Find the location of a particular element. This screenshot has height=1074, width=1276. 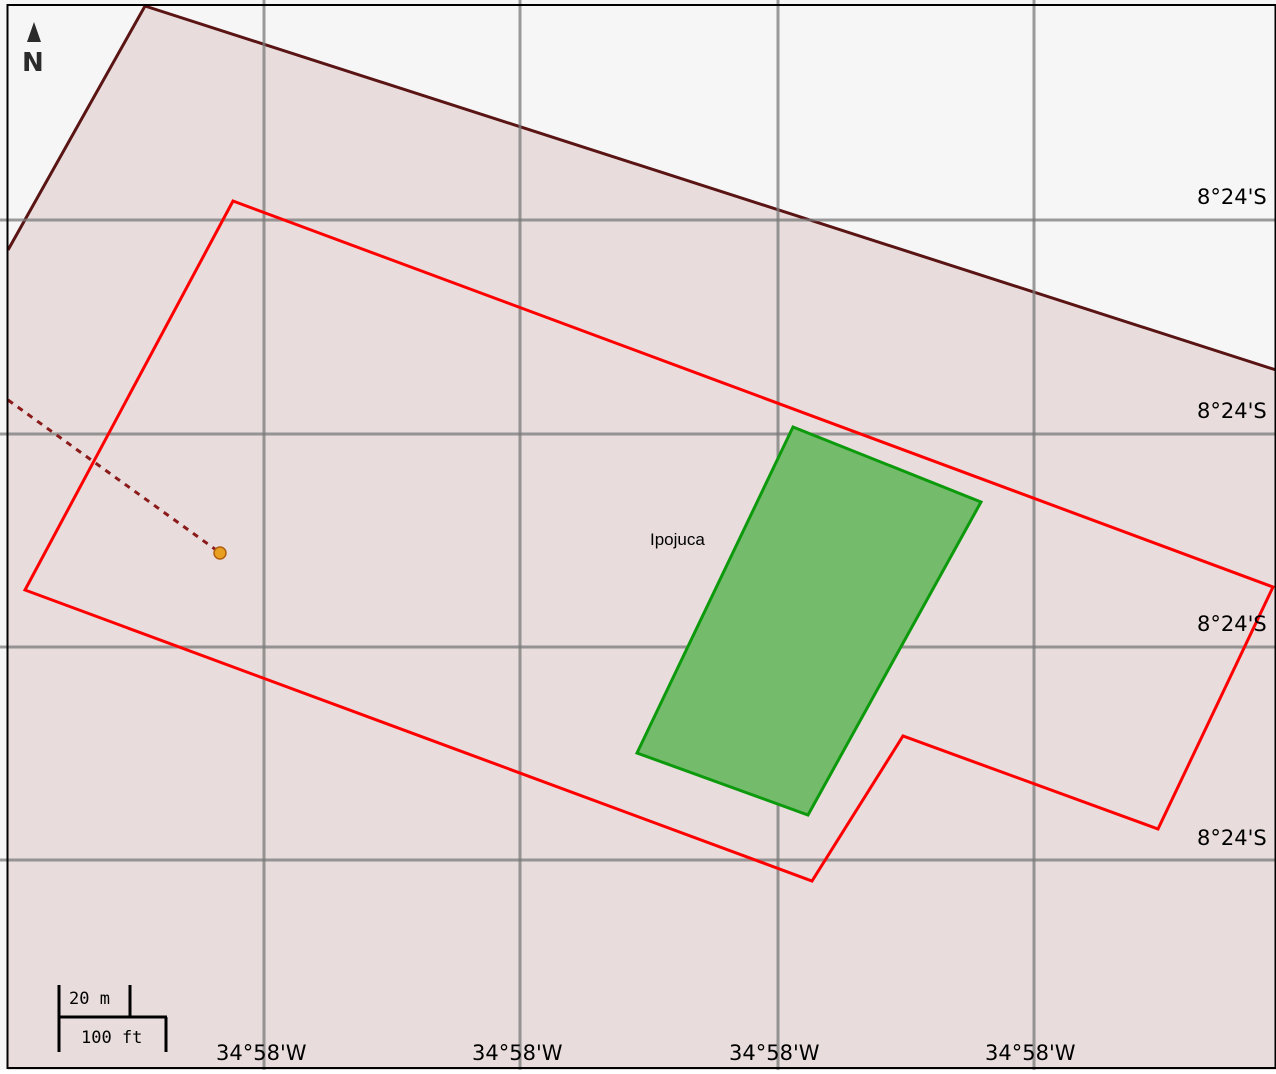

park-polygon is located at coordinates (809, 621).